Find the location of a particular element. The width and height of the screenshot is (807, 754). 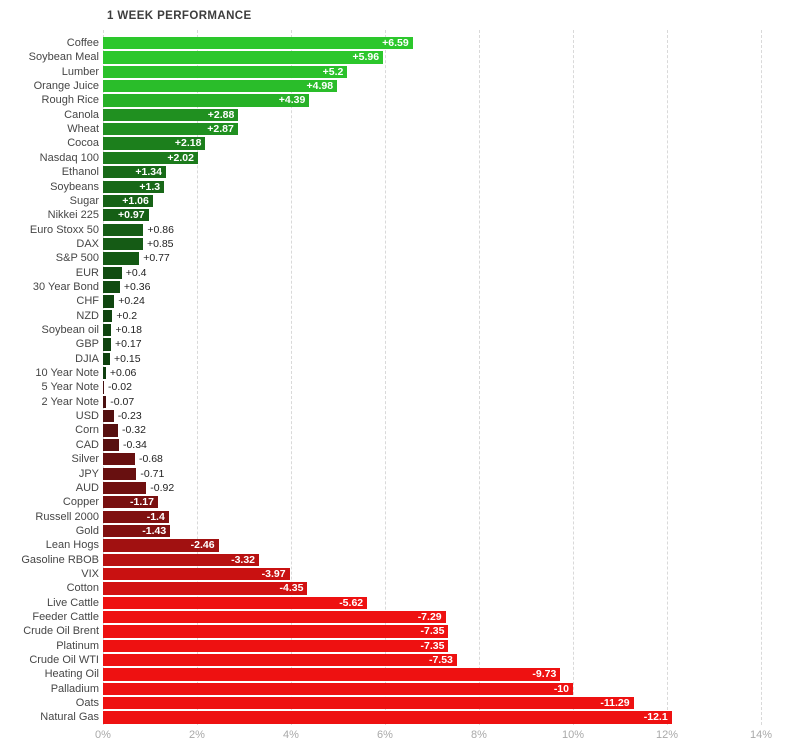

chart-row: DJIA +0.15 is located at coordinates (403, 359).